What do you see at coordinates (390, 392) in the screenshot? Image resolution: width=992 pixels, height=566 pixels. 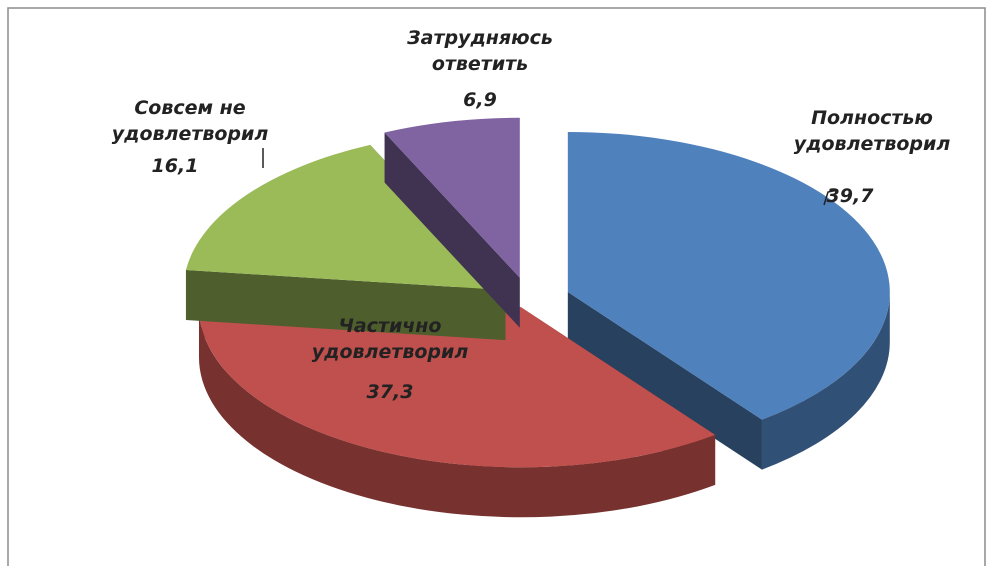 I see `value-label: 37,3` at bounding box center [390, 392].